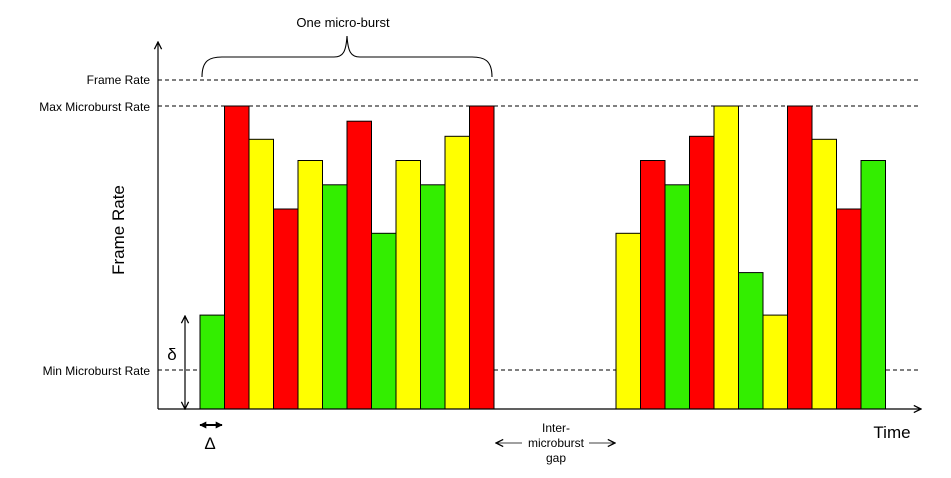  Describe the element at coordinates (97, 371) in the screenshot. I see `min-microburst-rate-label: Min Microburst Rate` at that location.